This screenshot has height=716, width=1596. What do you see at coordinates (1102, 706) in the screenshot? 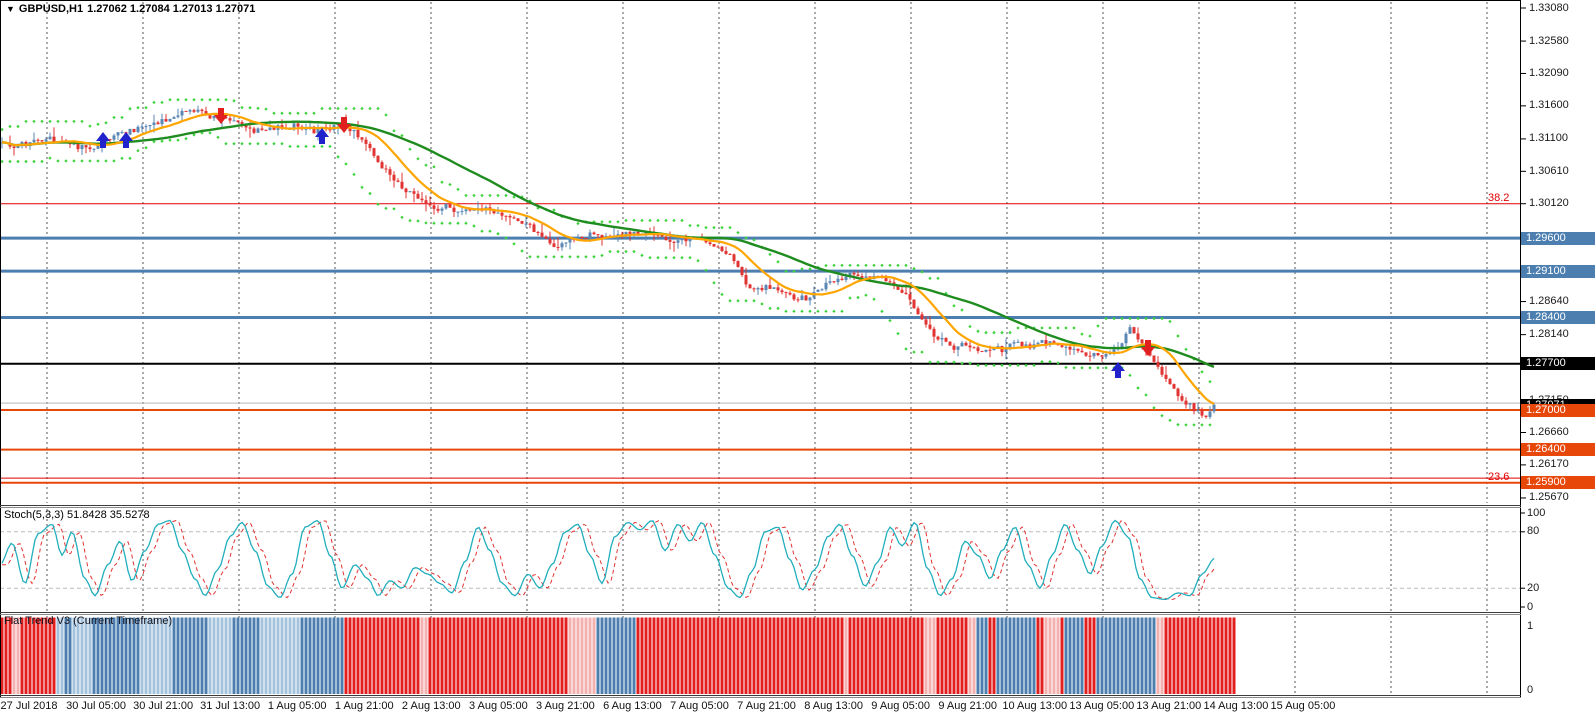
I see `time-tick-label: 13 Aug 05:00` at bounding box center [1102, 706].